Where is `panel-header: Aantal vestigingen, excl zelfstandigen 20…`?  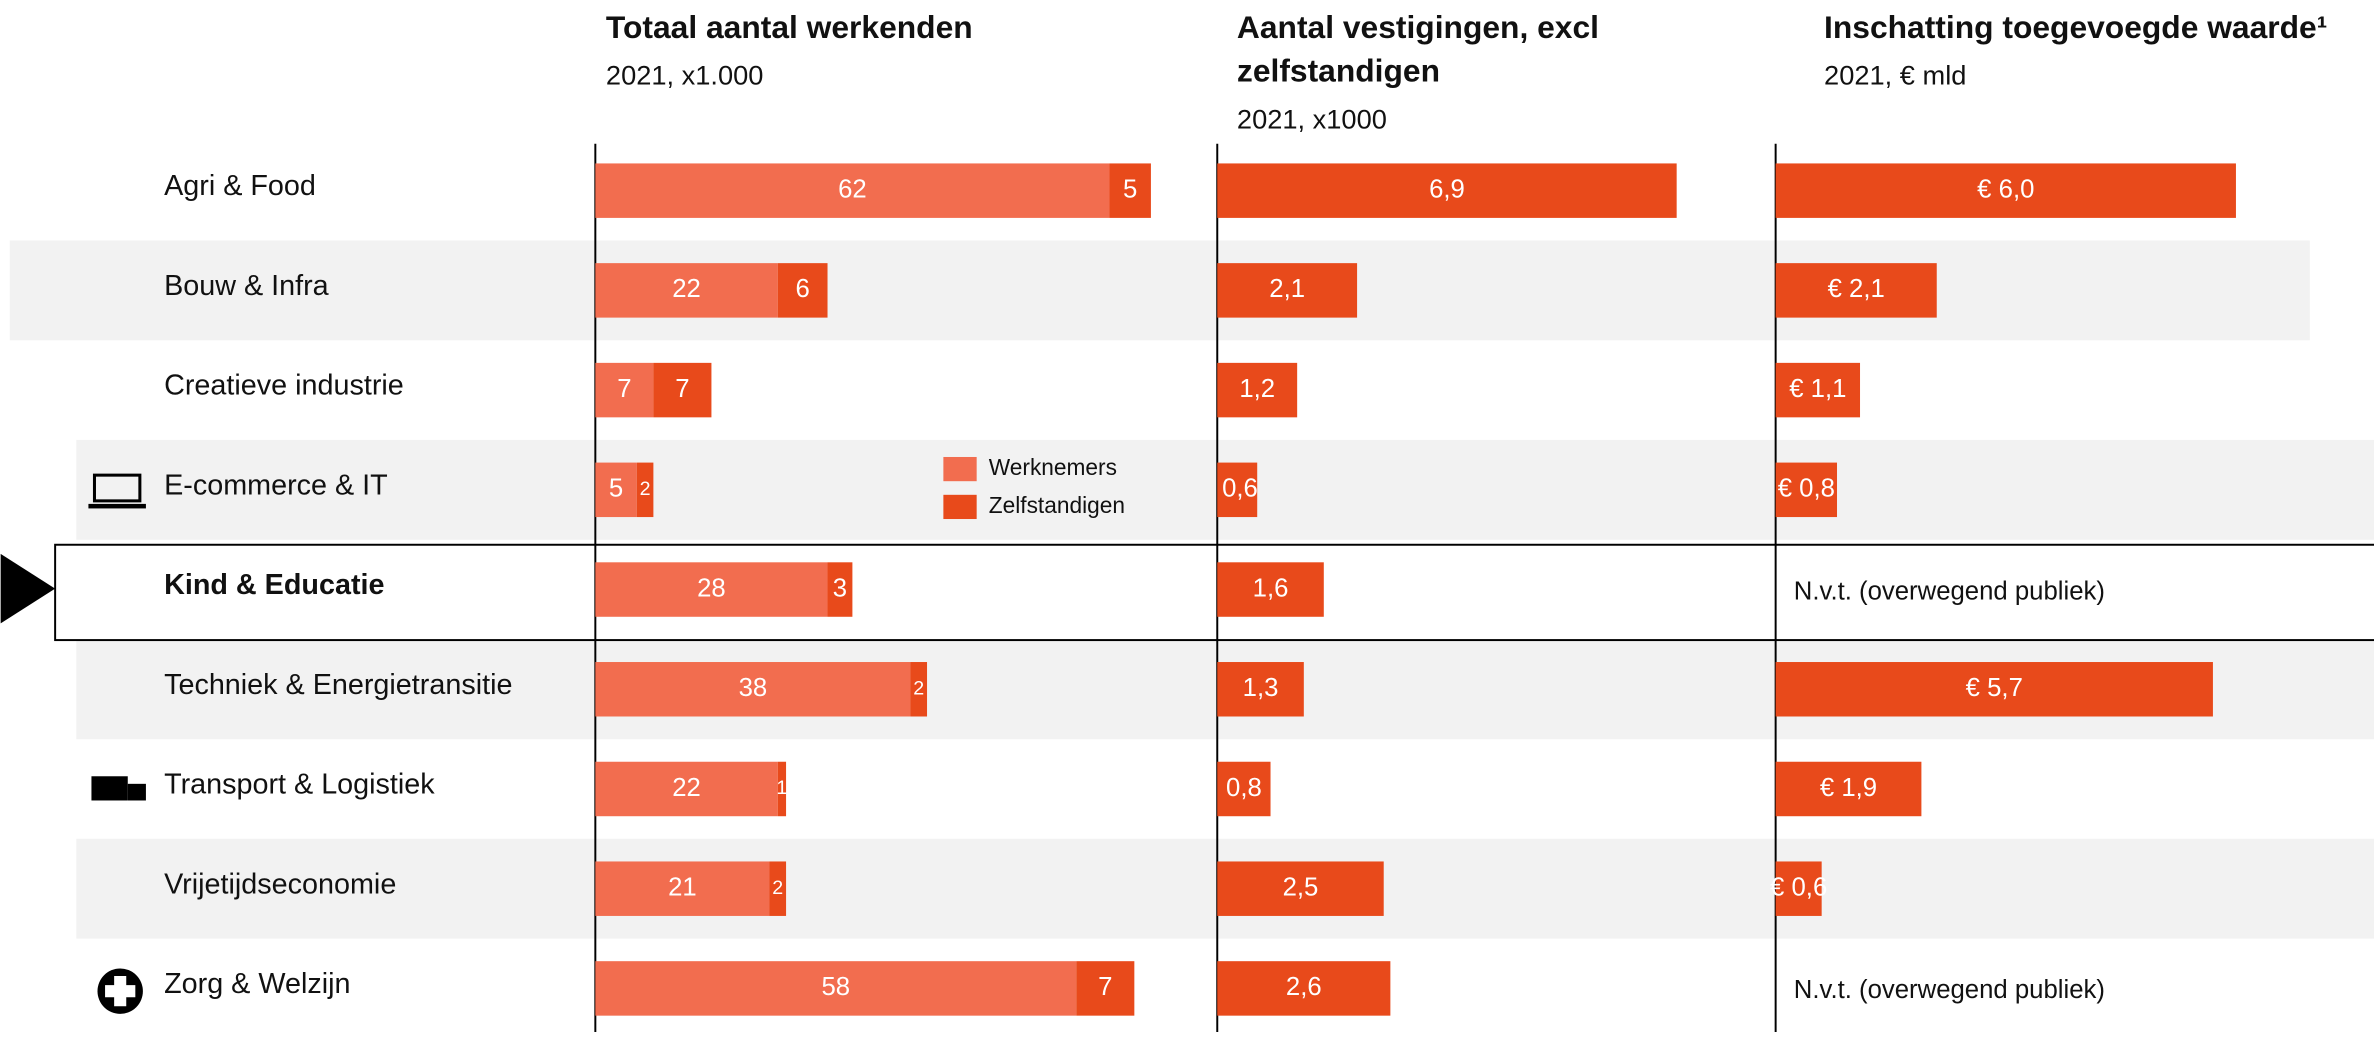 panel-header: Aantal vestigingen, excl zelfstandigen 20… is located at coordinates (1456, 72).